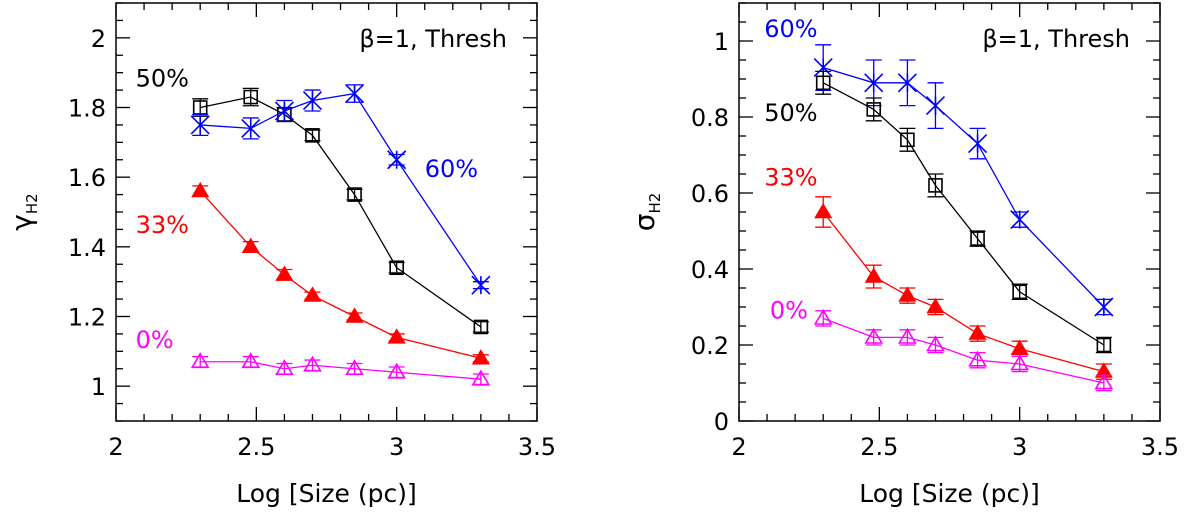 This screenshot has height=512, width=1189. What do you see at coordinates (710, 346) in the screenshot?
I see `y-tick-label: 0.2` at bounding box center [710, 346].